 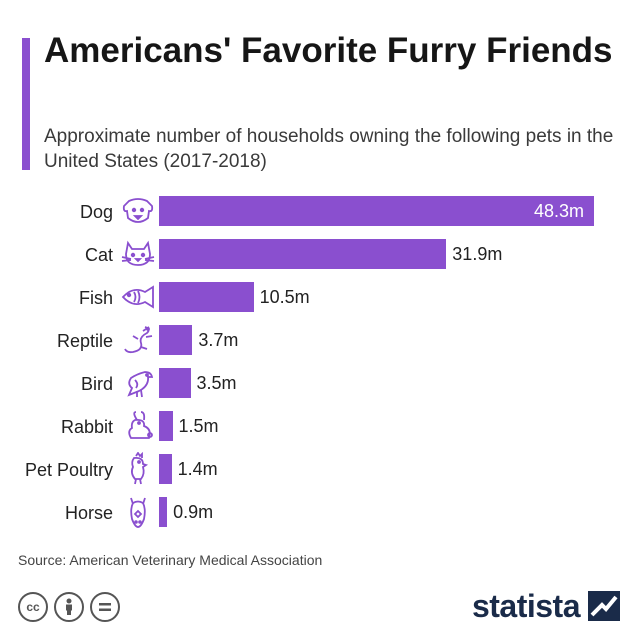 I want to click on value-label: 1.4m, so click(x=197, y=469).